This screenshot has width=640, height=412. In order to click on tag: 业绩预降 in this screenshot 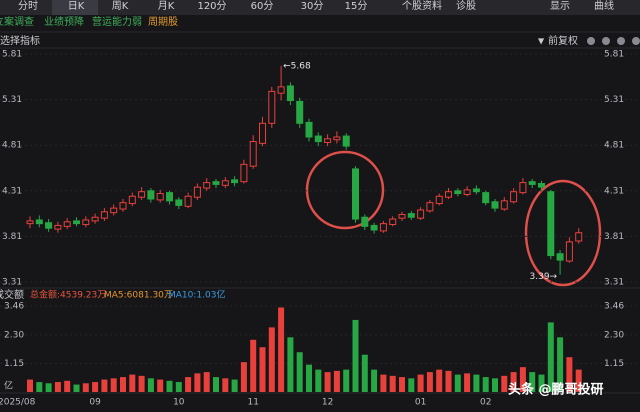, I will do `click(64, 21)`.